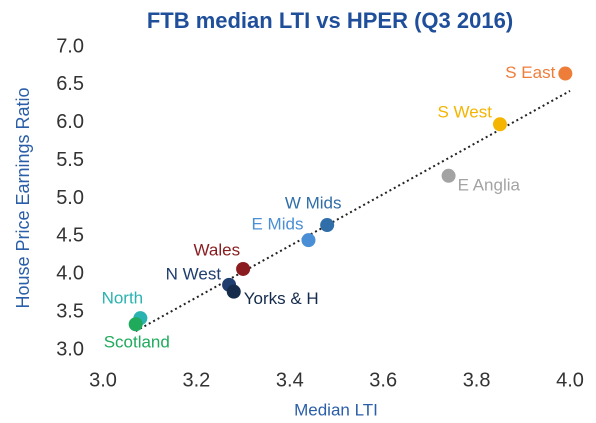 Image resolution: width=596 pixels, height=423 pixels. I want to click on x-tick-label: 3.0, so click(103, 380).